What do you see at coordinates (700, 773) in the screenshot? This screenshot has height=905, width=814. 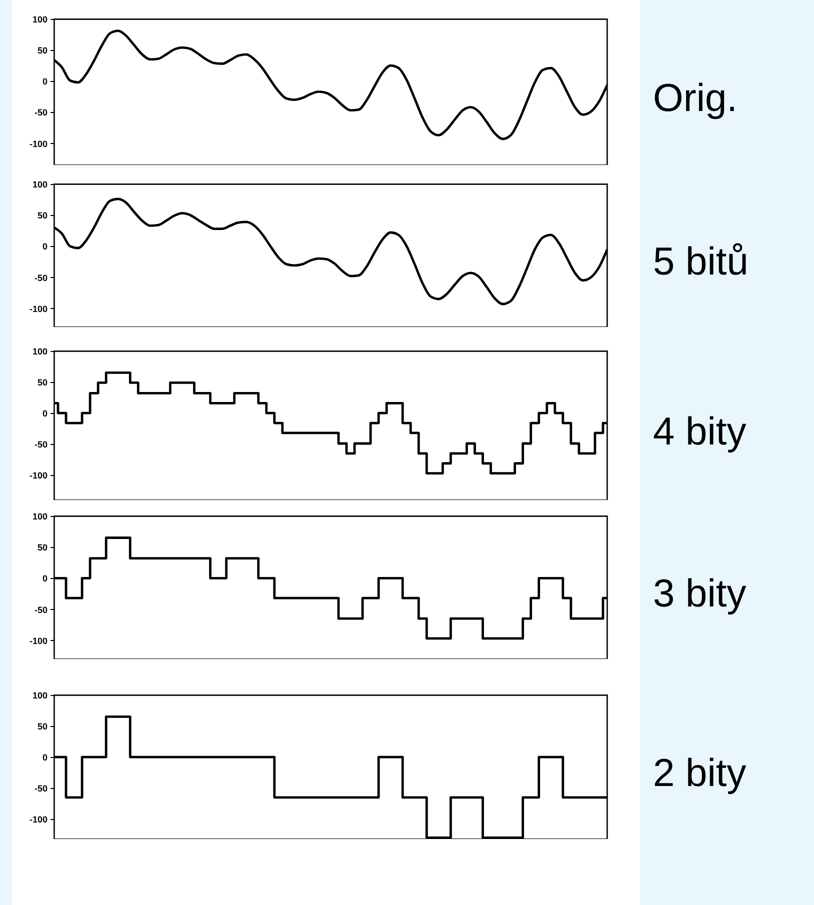 I see `text: 2 bity` at bounding box center [700, 773].